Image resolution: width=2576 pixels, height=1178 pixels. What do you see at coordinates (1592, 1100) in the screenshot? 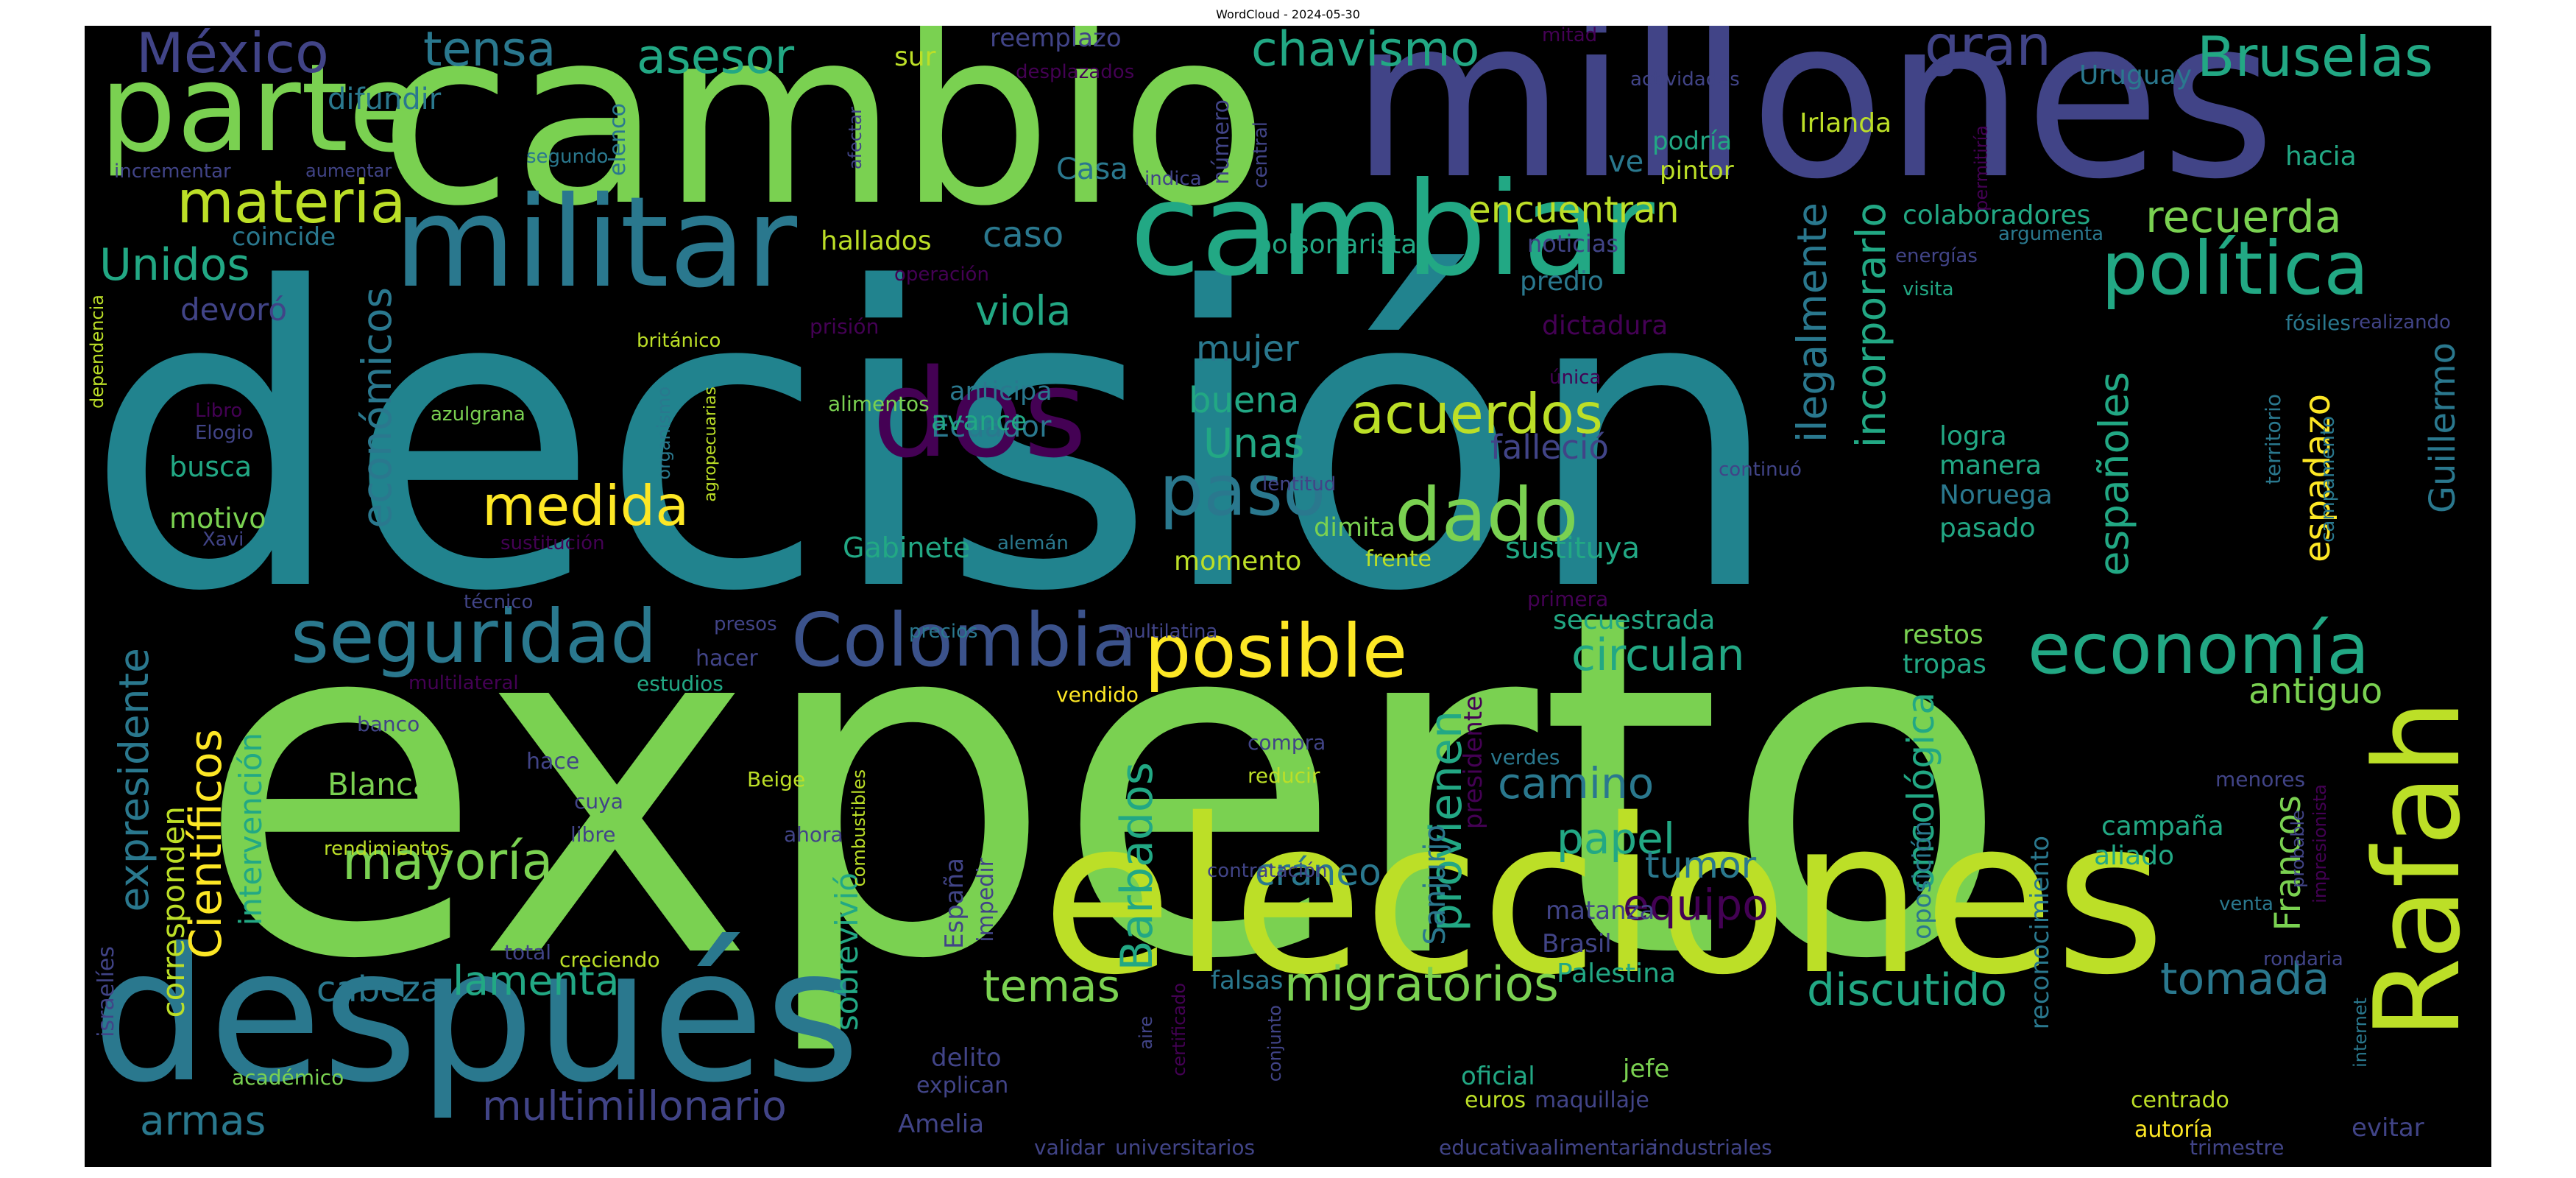
I see `word-maquillaje: maquillaje` at bounding box center [1592, 1100].